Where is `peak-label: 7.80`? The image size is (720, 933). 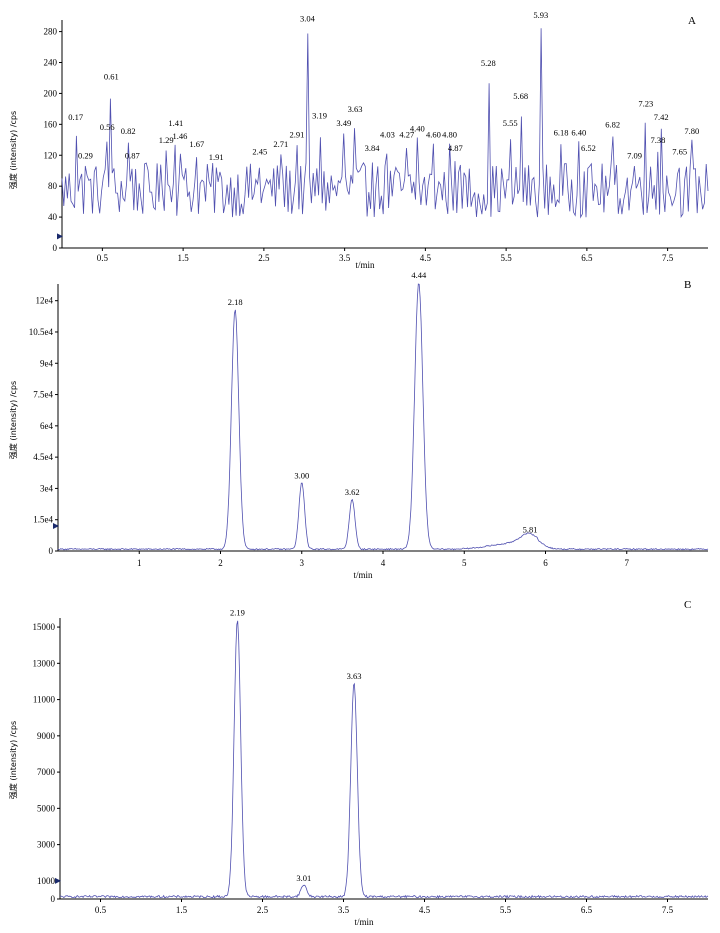 peak-label: 7.80 is located at coordinates (691, 131).